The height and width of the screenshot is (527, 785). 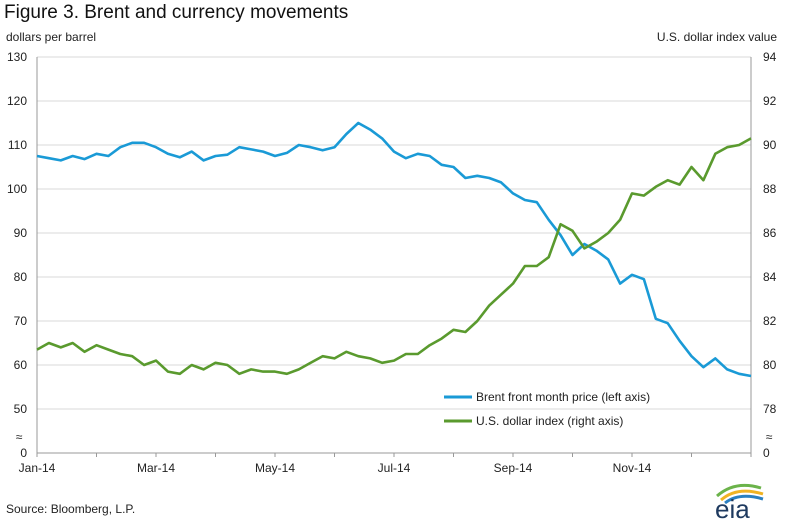 I want to click on left-tick-label: 70, so click(x=21, y=321).